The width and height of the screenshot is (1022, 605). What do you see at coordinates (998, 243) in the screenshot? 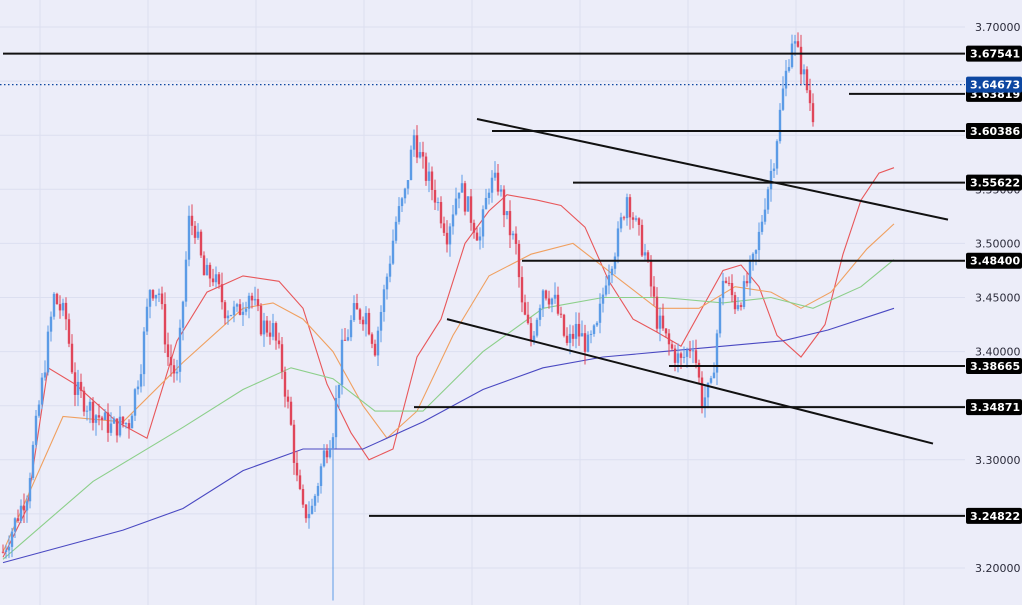
I see `y-tick-label: 3.50000` at bounding box center [998, 243].